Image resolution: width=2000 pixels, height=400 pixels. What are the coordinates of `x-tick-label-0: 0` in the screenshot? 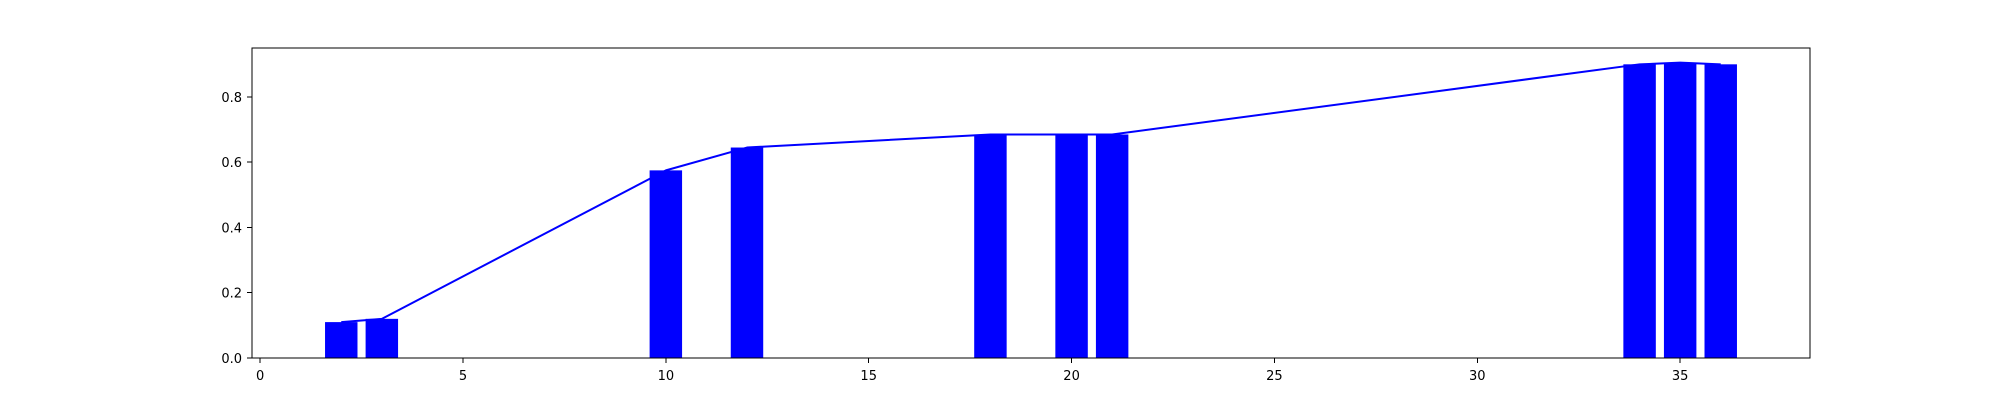 It's located at (260, 376).